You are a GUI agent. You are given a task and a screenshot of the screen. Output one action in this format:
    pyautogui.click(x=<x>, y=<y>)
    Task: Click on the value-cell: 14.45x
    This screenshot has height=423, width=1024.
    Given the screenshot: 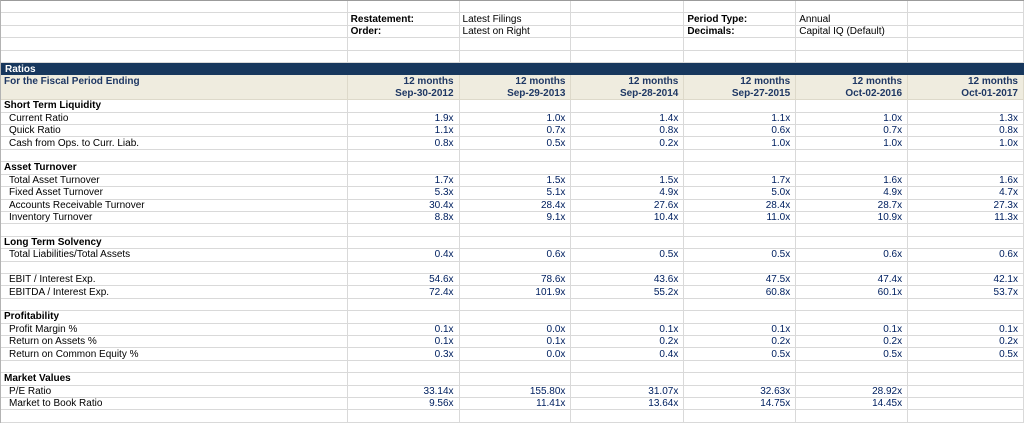 What is the action you would take?
    pyautogui.click(x=852, y=404)
    